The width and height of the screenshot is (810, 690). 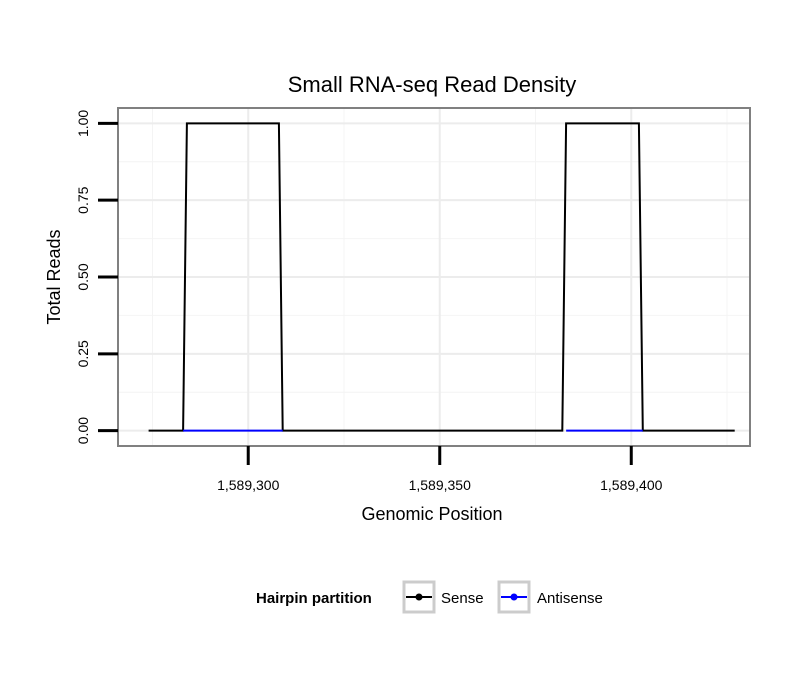 What do you see at coordinates (631, 485) in the screenshot?
I see `x-tick-label: 1,589,400` at bounding box center [631, 485].